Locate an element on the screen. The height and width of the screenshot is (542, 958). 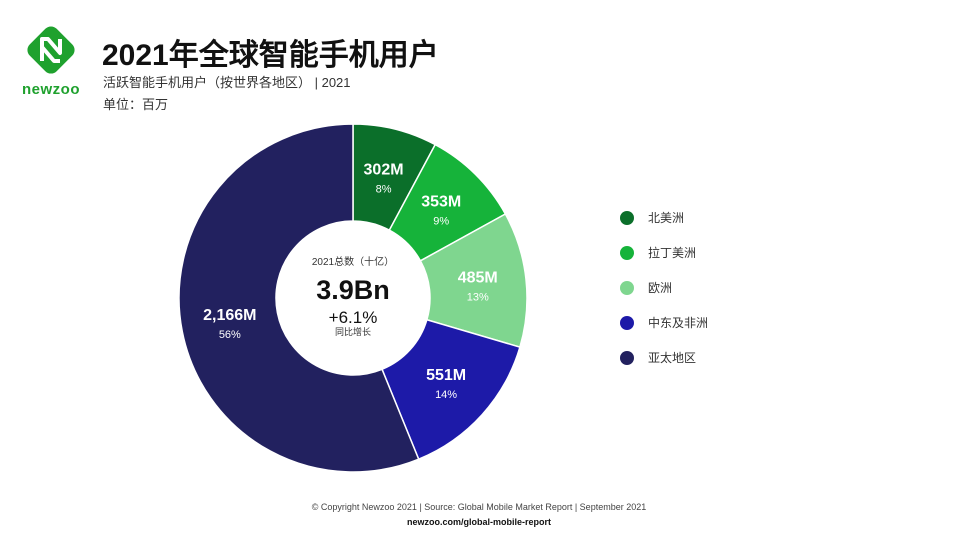
page-title: 2021年全球智能手机用户 is located at coordinates (270, 55).